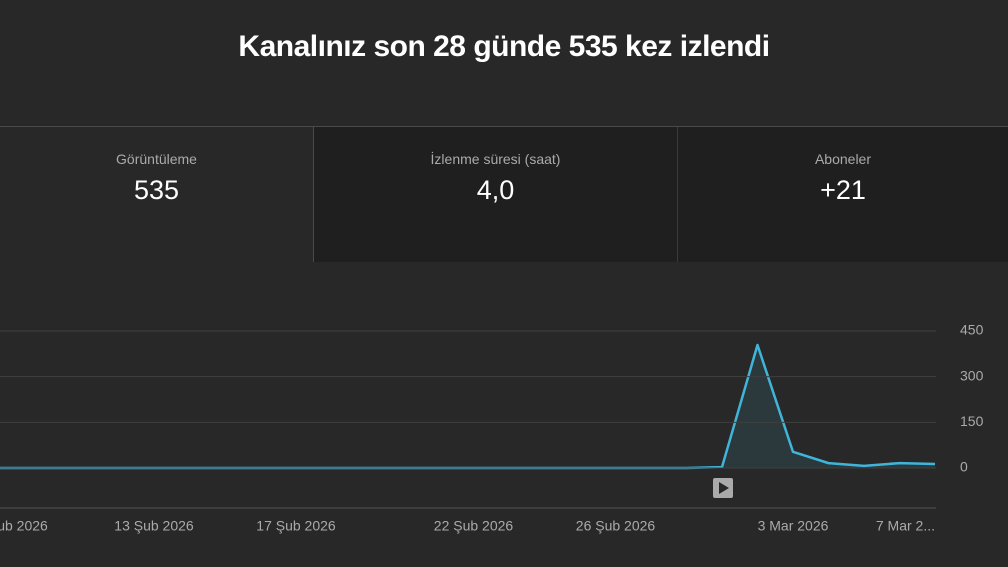  Describe the element at coordinates (24, 526) in the screenshot. I see `x-tick-label: 9 Şub 2026` at that location.